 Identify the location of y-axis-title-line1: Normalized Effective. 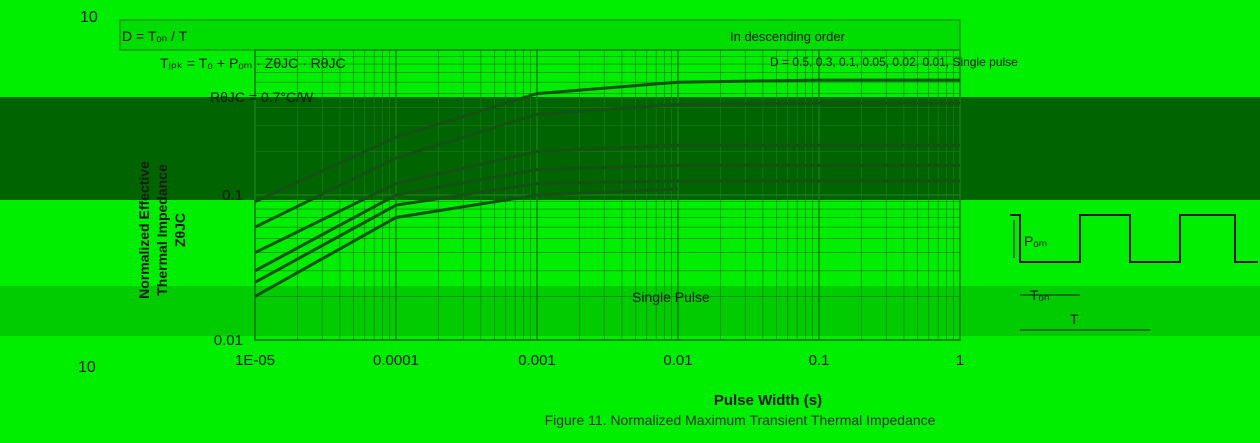
(144, 230).